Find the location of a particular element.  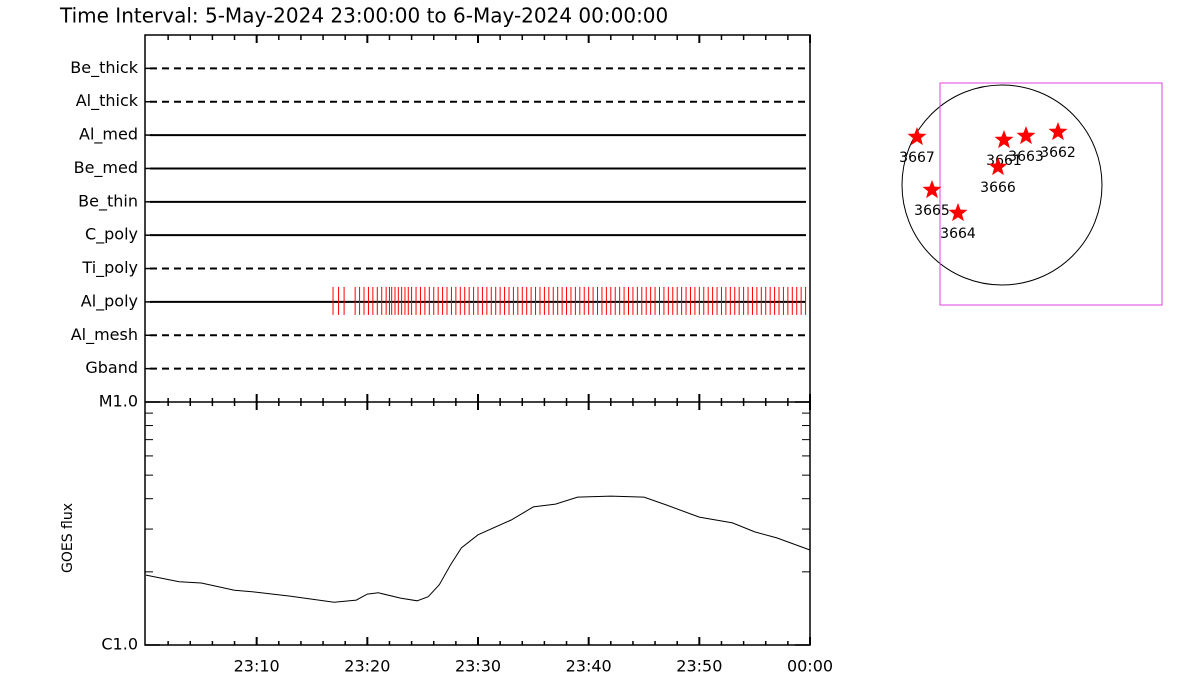

filter-label: Al_thick is located at coordinates (107, 101).